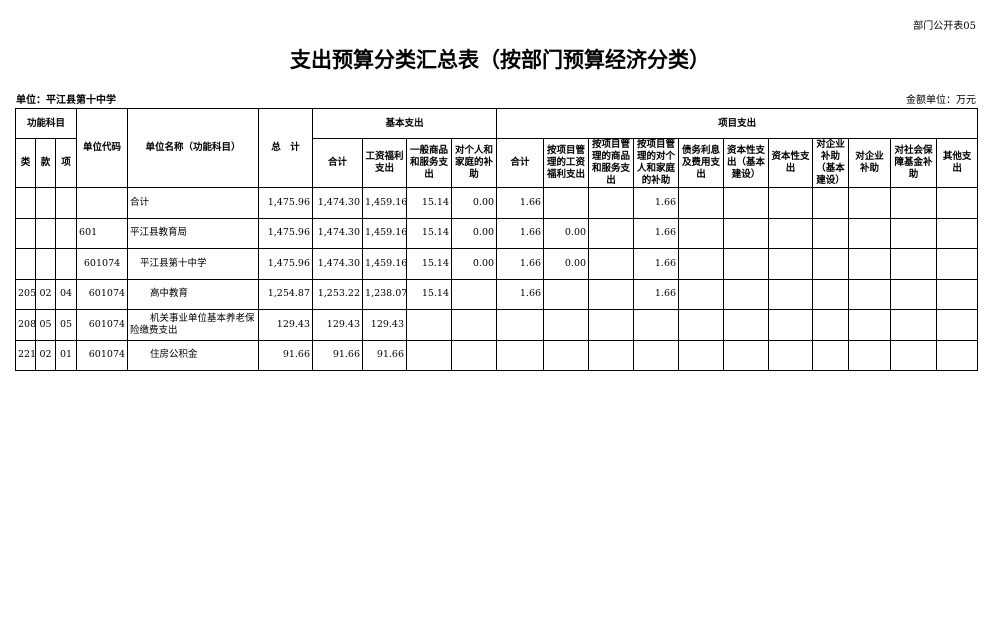 Image resolution: width=1000 pixels, height=636 pixels. I want to click on header-basic-col: 合计, so click(338, 163).